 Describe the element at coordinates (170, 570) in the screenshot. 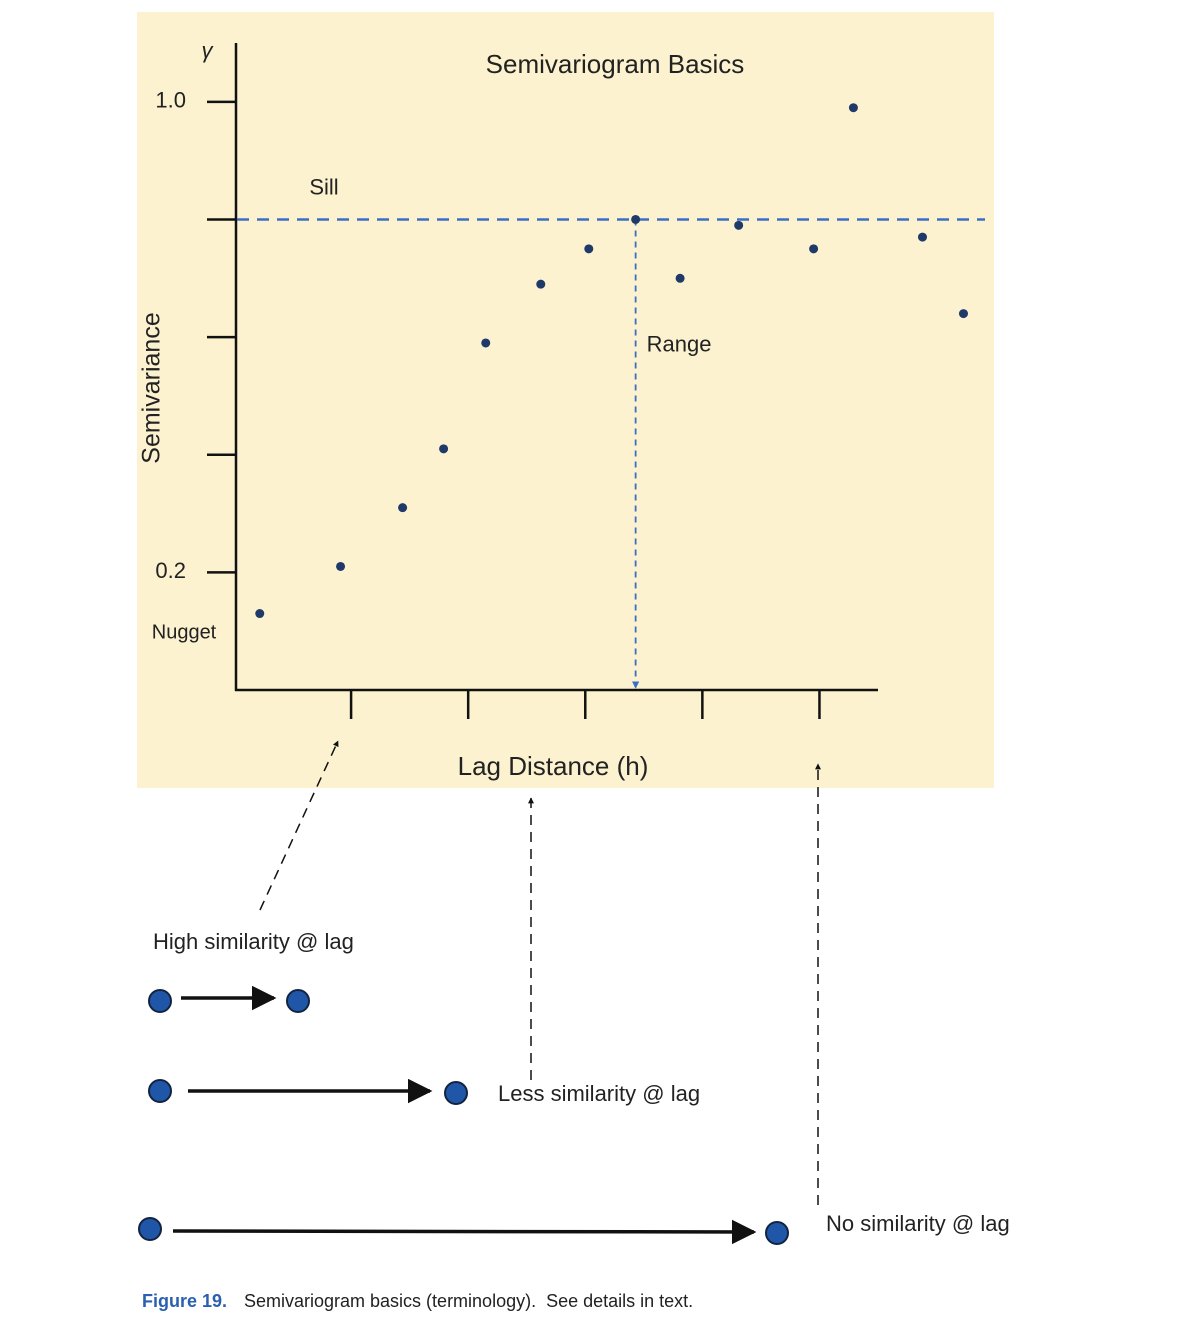

I see `y-tick-label: 0.2` at that location.